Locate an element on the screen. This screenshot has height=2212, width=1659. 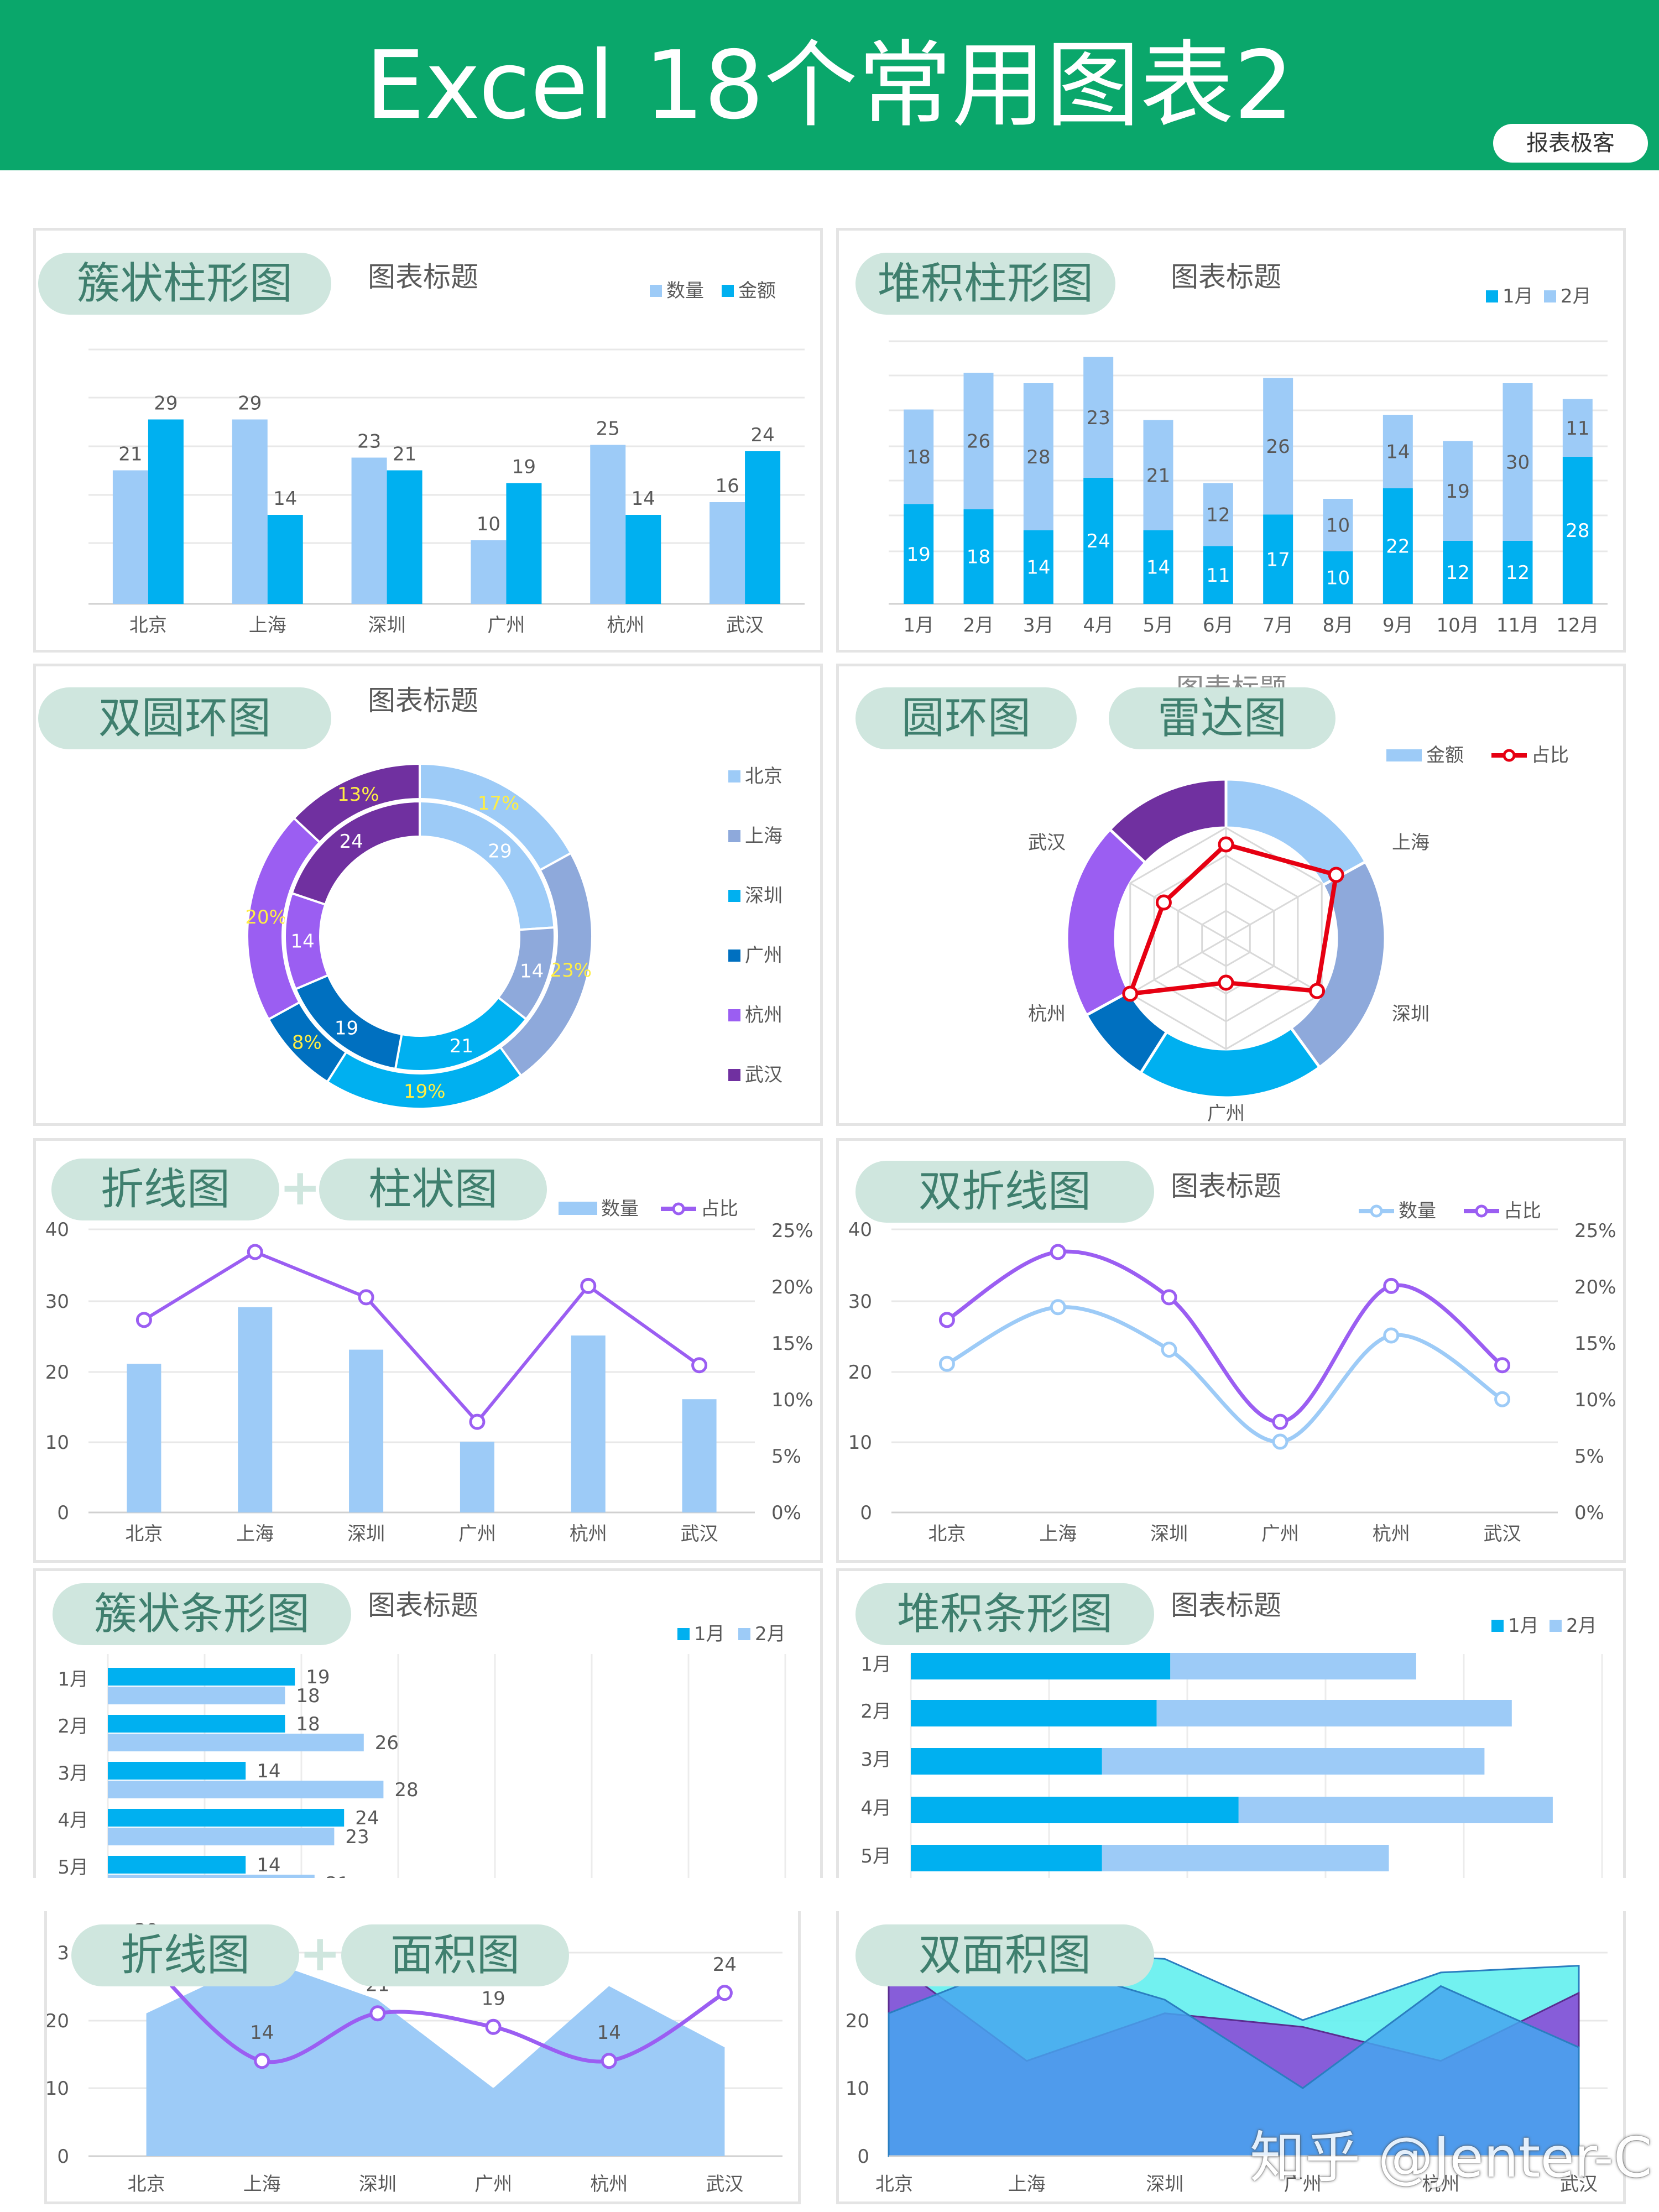
y2-tick-label: 0% is located at coordinates (786, 1513).